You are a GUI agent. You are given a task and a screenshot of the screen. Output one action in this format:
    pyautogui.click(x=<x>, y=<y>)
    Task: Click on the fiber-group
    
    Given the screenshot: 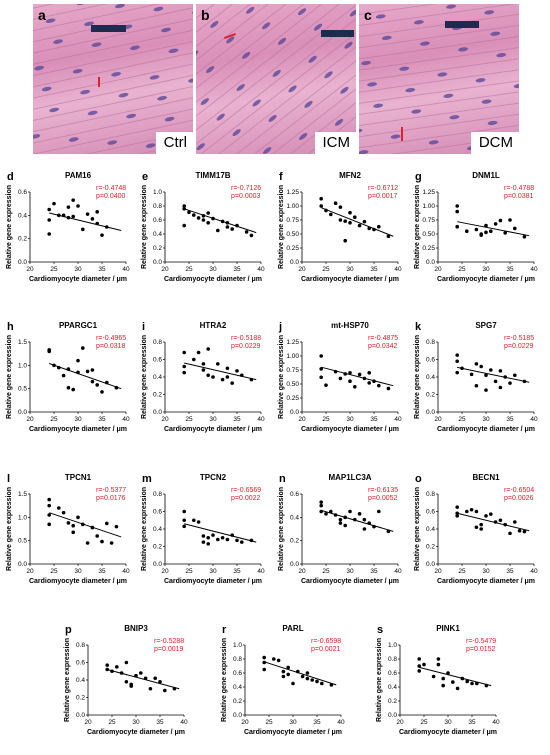 What is the action you would take?
    pyautogui.click(x=439, y=79)
    